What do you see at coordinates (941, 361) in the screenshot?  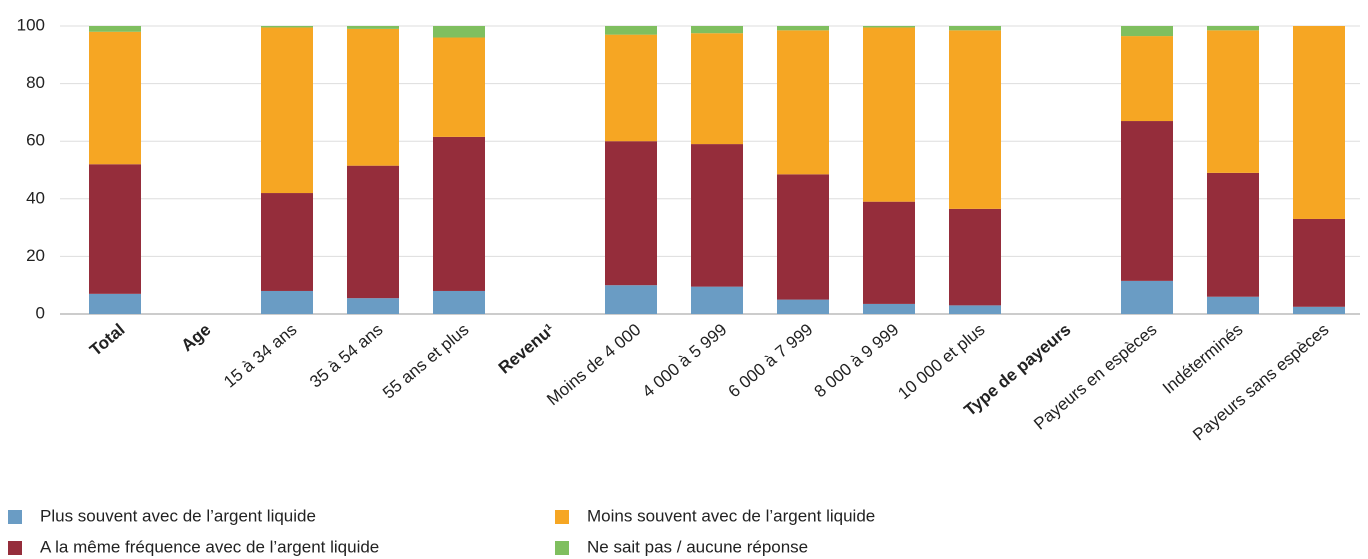 I see `x-tick-label: 10 000 et plus` at bounding box center [941, 361].